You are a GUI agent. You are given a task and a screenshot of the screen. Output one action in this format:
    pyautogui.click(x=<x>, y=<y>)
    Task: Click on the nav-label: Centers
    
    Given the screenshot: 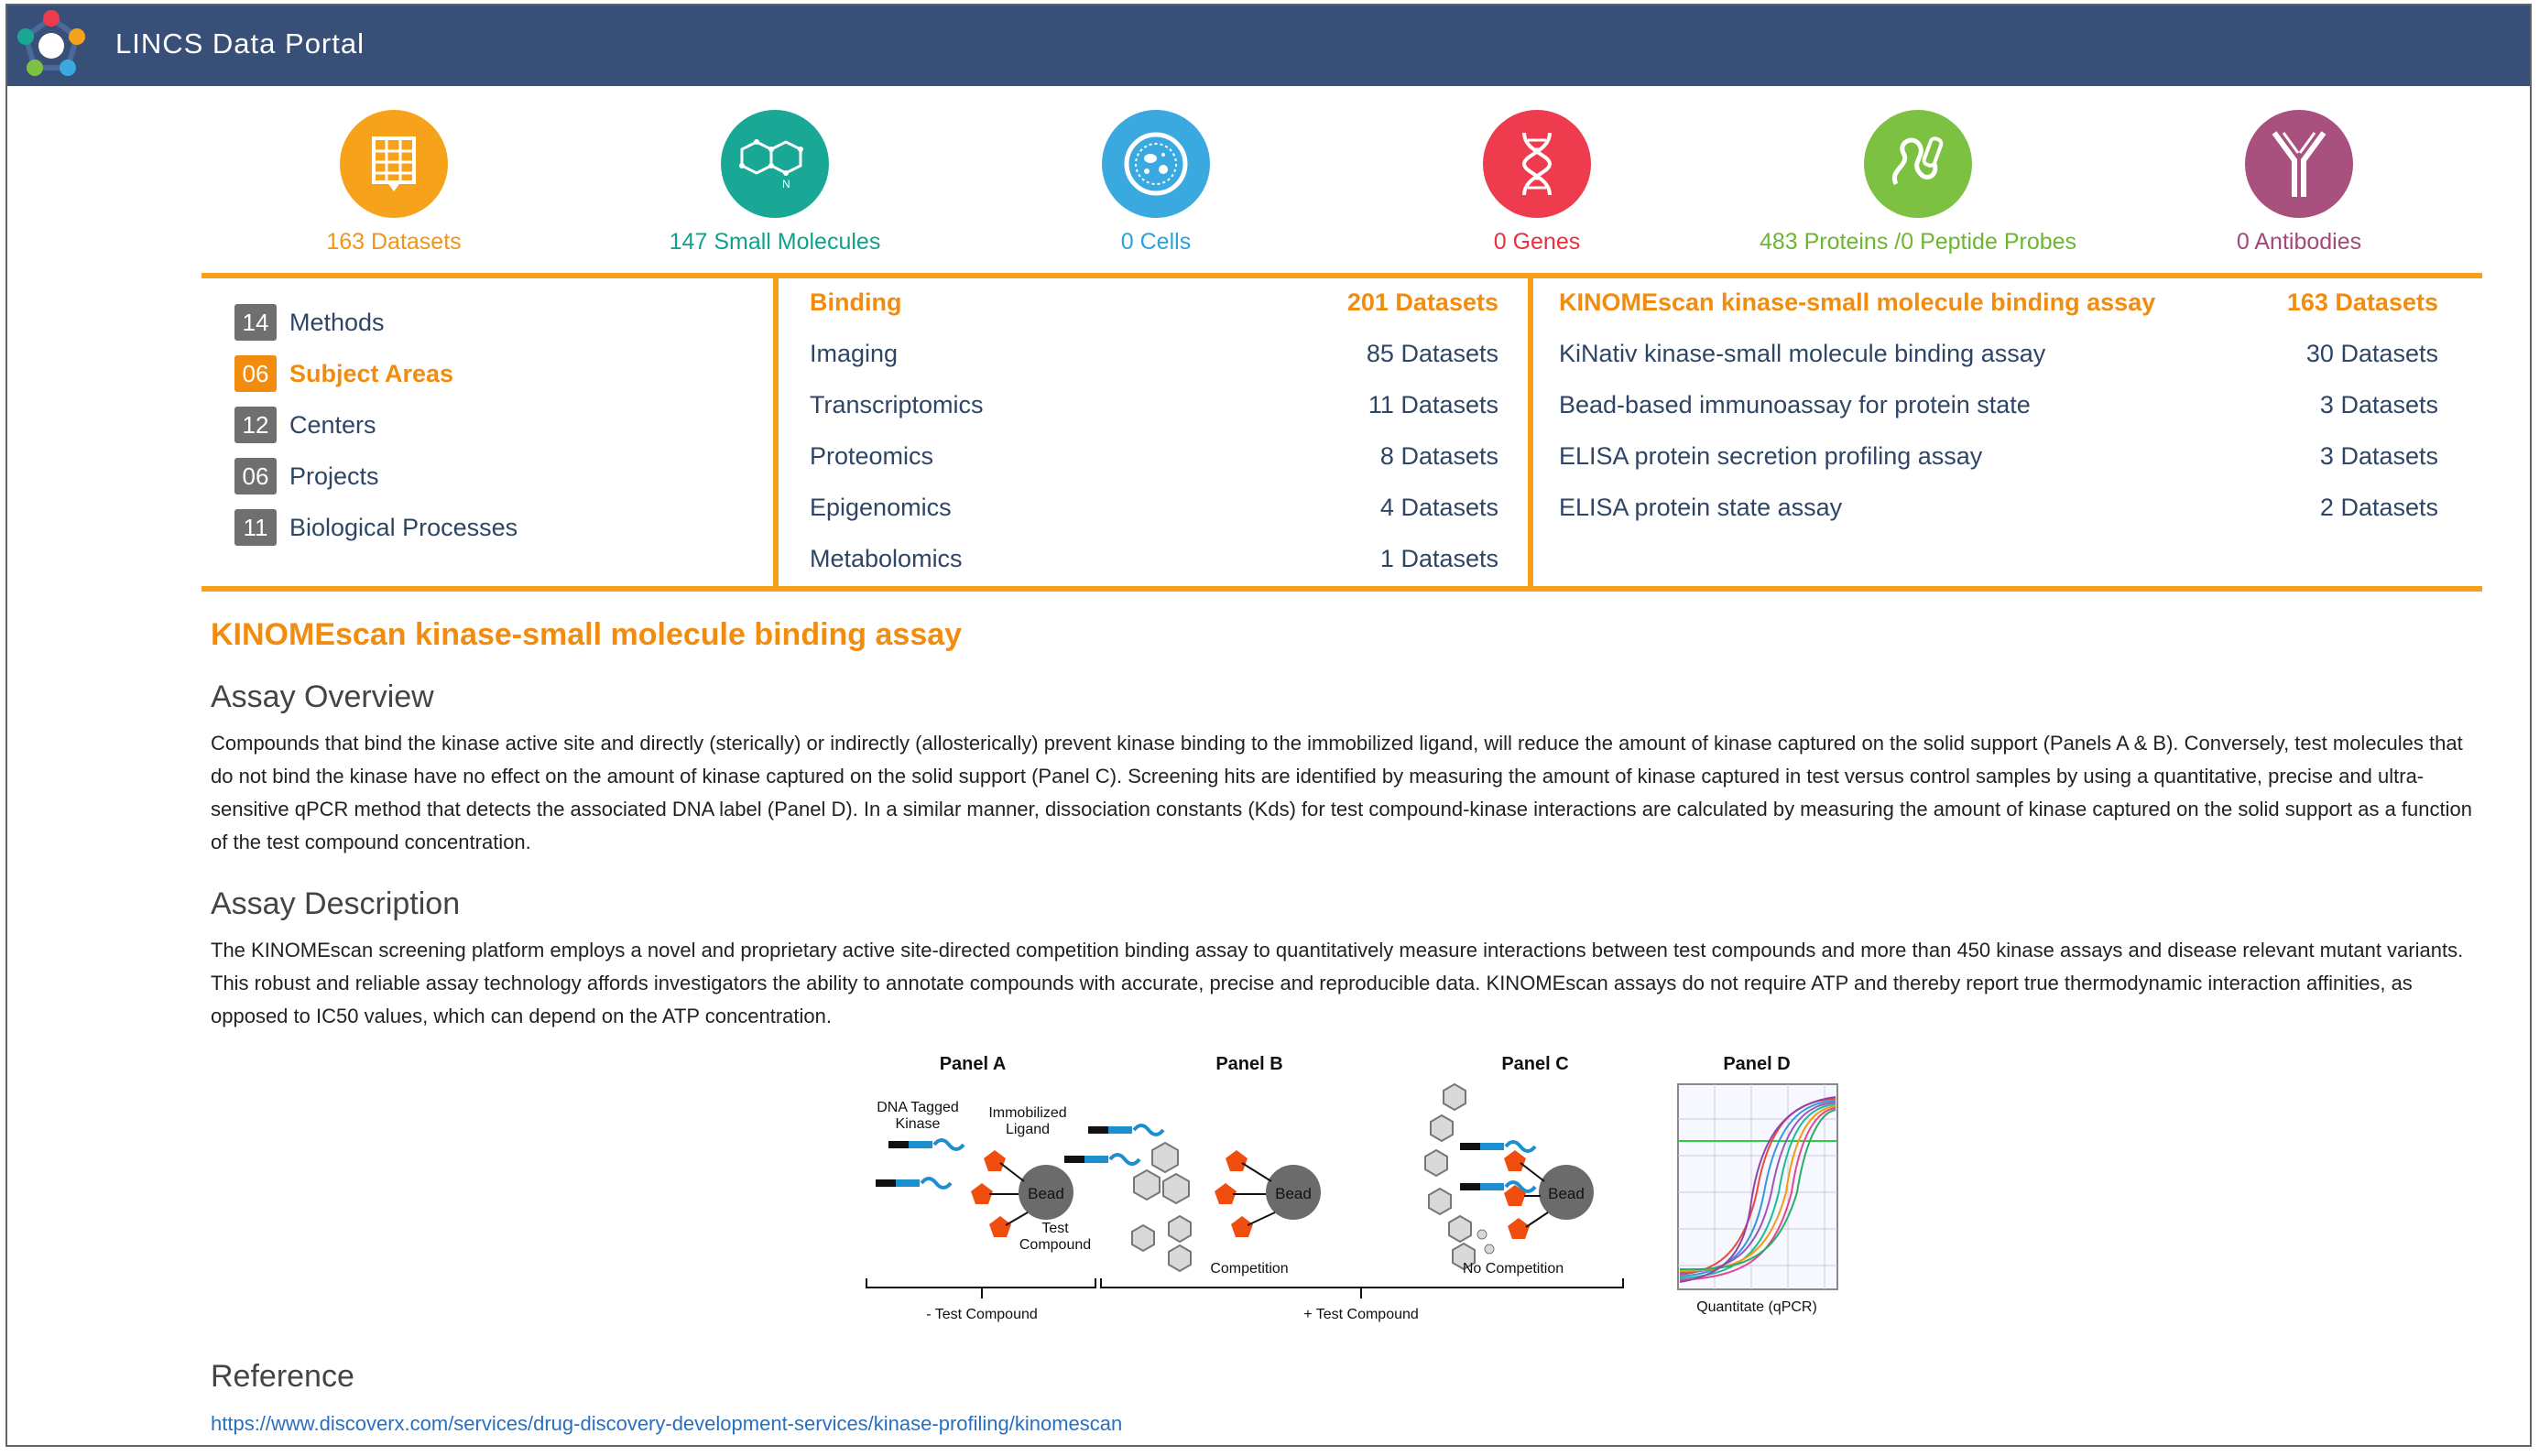 What is the action you would take?
    pyautogui.click(x=332, y=424)
    